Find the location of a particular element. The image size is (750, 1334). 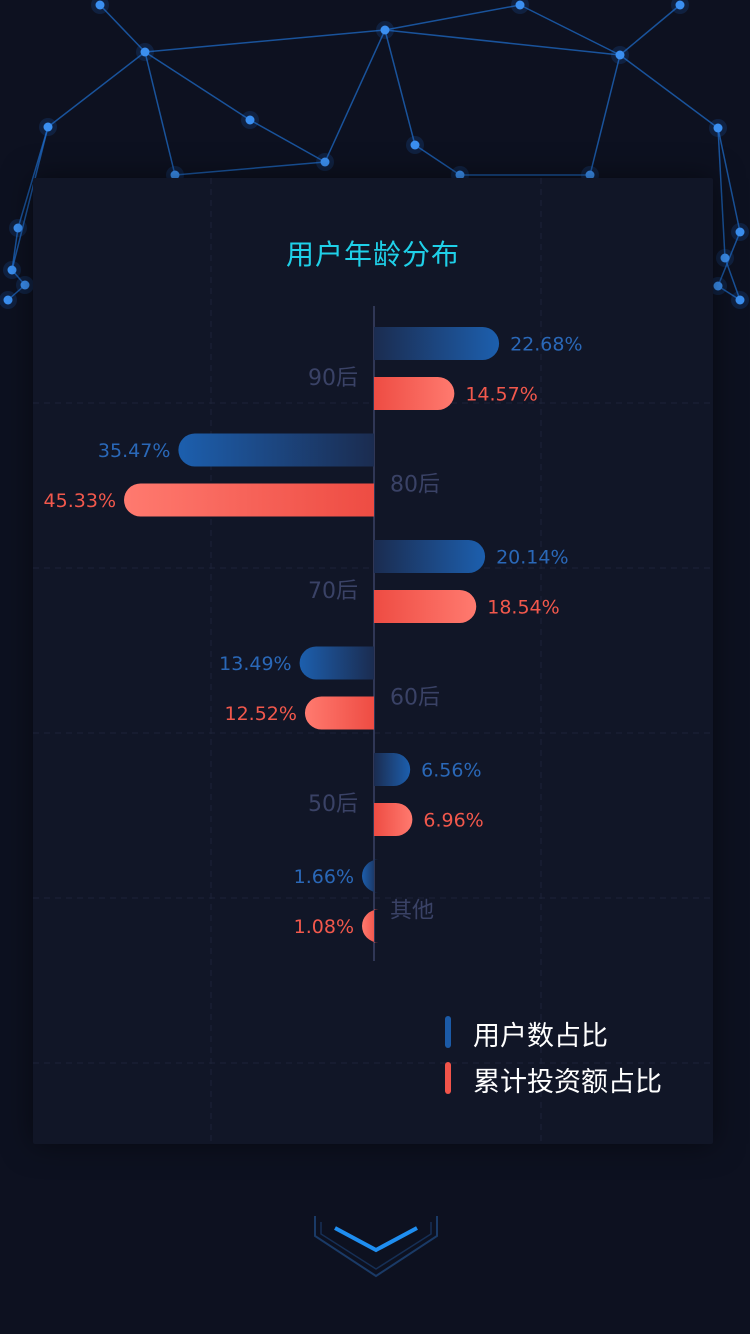

data-label: 45.33% is located at coordinates (80, 501).